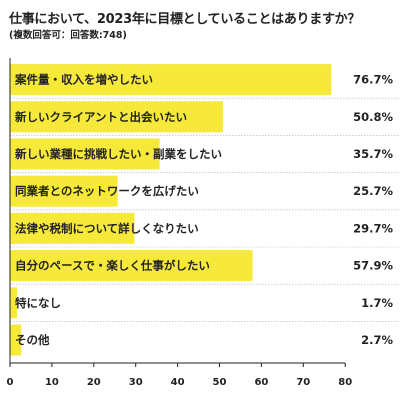 The image size is (403, 403). What do you see at coordinates (52, 382) in the screenshot?
I see `x-tick-label: 10` at bounding box center [52, 382].